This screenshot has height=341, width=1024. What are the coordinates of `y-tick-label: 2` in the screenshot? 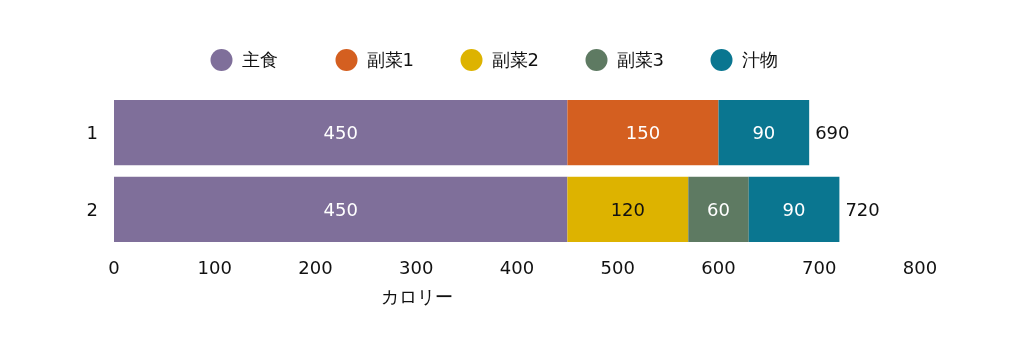 It's located at (92, 209).